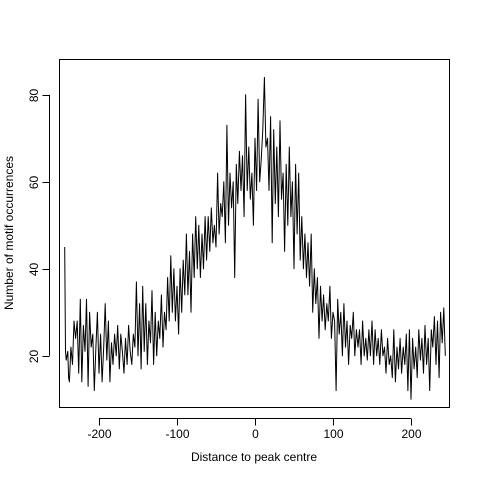  What do you see at coordinates (99, 434) in the screenshot?
I see `x-tick-label: -200` at bounding box center [99, 434].